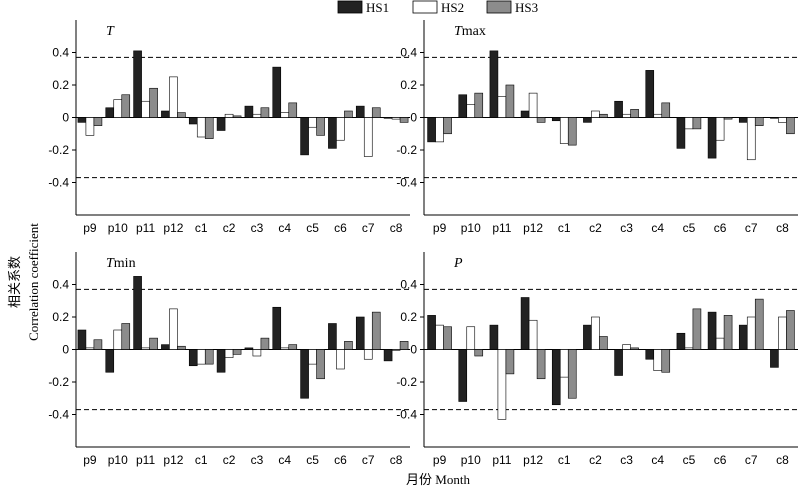 This screenshot has width=800, height=491. Describe the element at coordinates (479, 105) in the screenshot. I see `bar-hs3-p10` at that location.